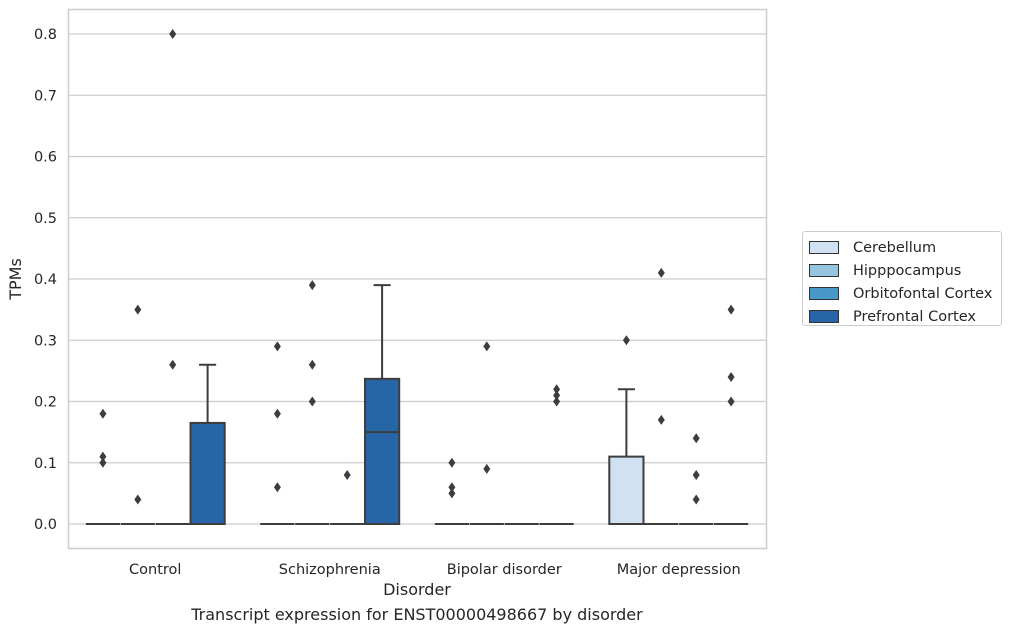 The width and height of the screenshot is (1014, 634). What do you see at coordinates (45, 158) in the screenshot?
I see `y-tick-label: 0.6` at bounding box center [45, 158].